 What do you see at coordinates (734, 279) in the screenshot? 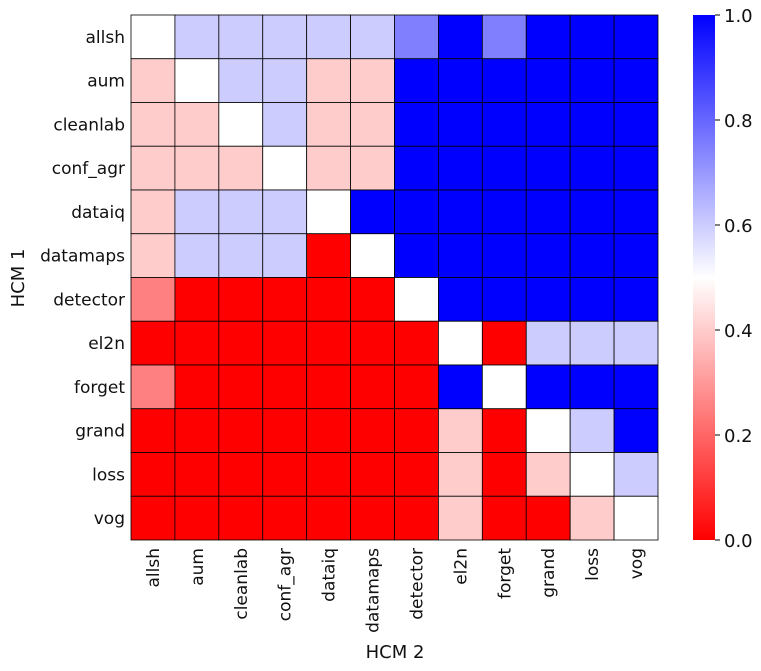
I see `colorbar-ticks: 0.0 0.2 0.4 0.6 0.8 1.0` at bounding box center [734, 279].